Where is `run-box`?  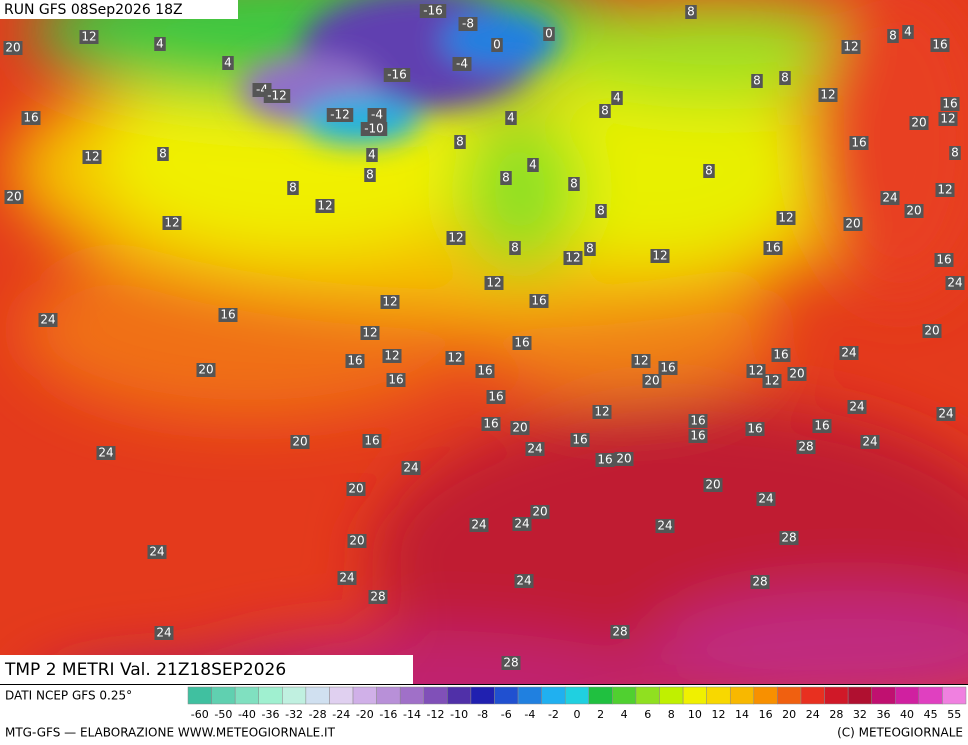 run-box is located at coordinates (119, 9).